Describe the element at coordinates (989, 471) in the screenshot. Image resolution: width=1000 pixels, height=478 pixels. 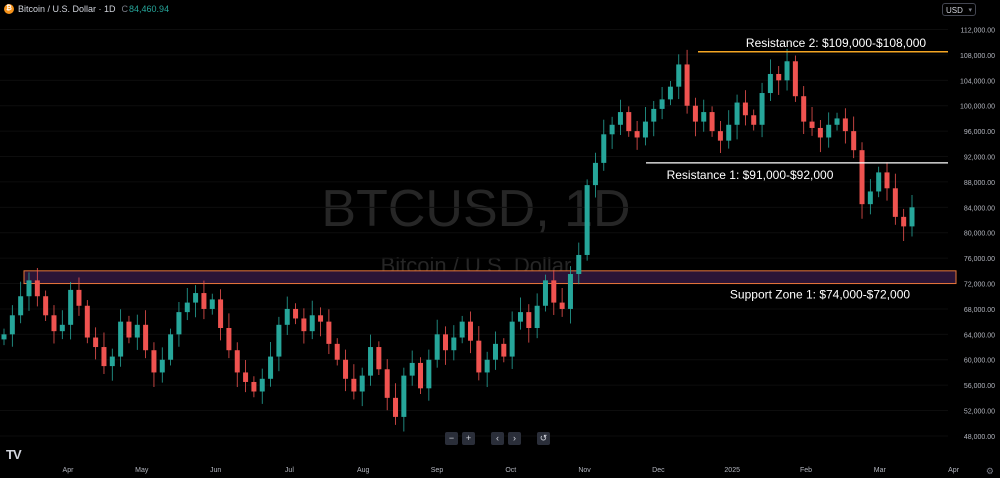
I see `settings-icon: ⚙` at that location.